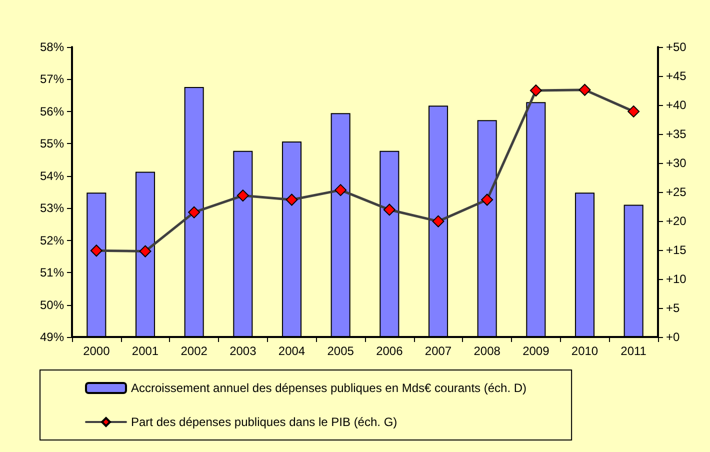 This screenshot has height=452, width=710. Describe the element at coordinates (52, 47) in the screenshot. I see `y-tick-label: 58%` at that location.